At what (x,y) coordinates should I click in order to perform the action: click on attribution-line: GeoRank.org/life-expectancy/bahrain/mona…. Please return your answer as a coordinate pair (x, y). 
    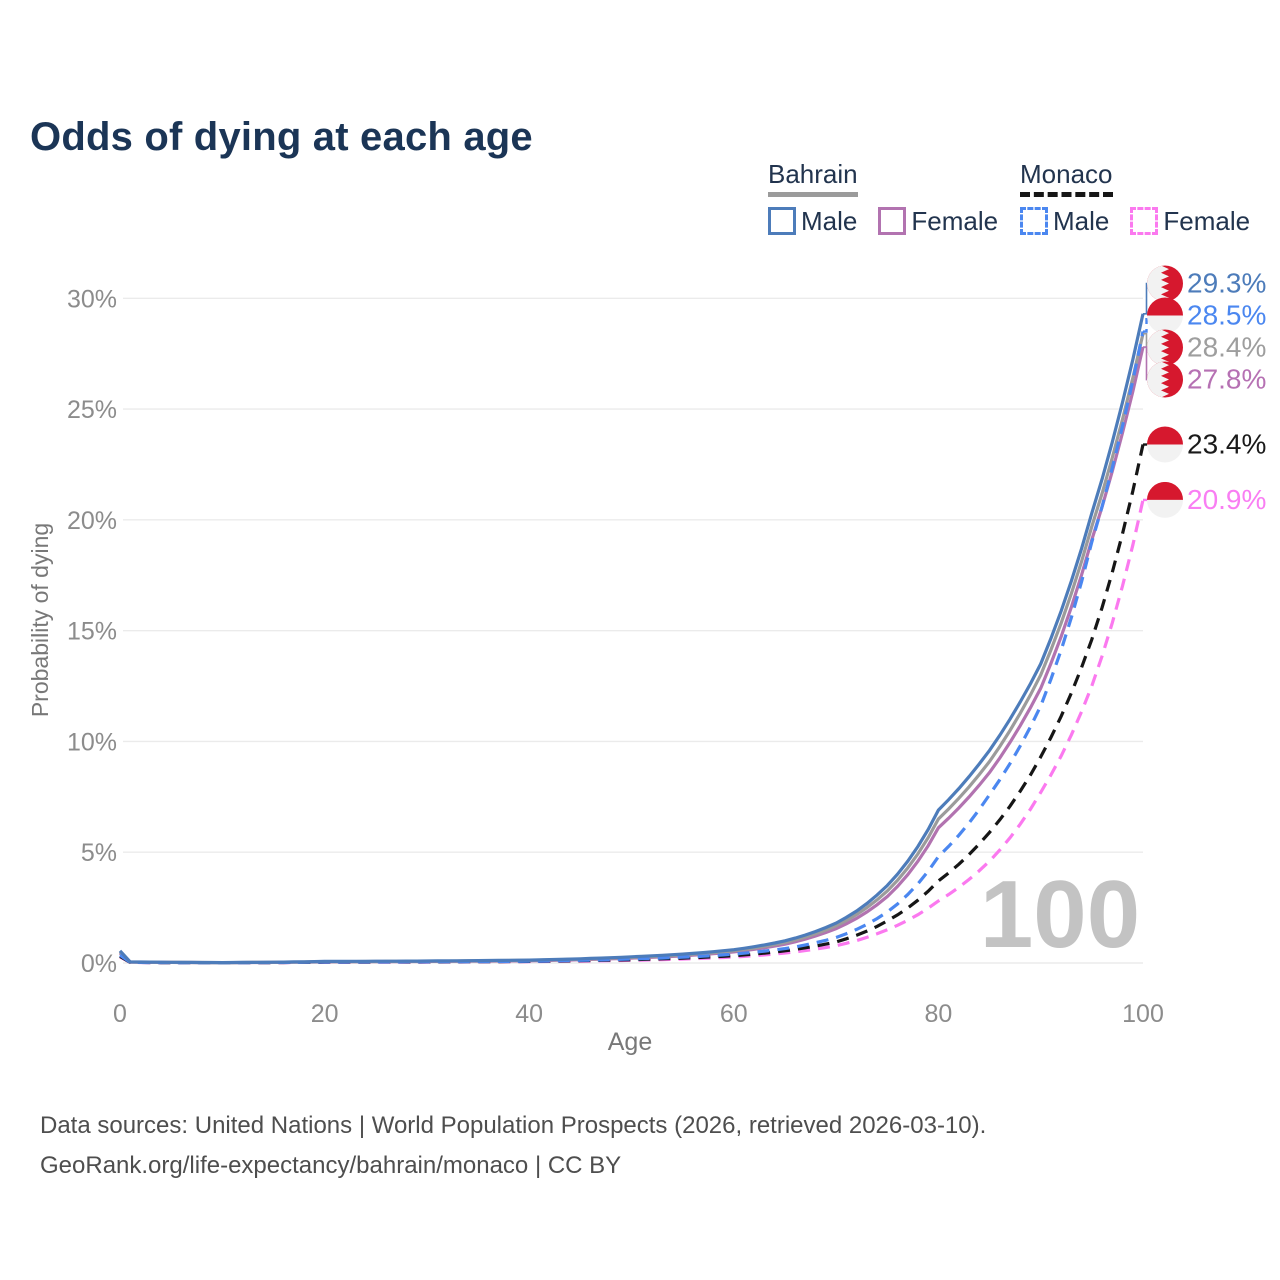
    Looking at the image, I should click on (331, 1165).